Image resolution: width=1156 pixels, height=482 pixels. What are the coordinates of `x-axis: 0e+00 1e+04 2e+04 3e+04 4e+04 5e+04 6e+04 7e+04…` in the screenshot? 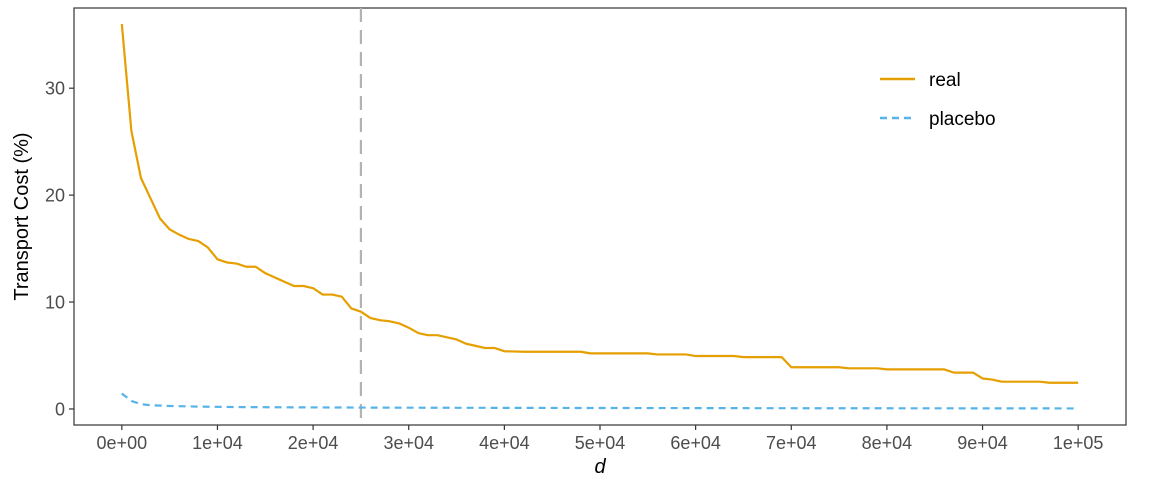 It's located at (600, 439).